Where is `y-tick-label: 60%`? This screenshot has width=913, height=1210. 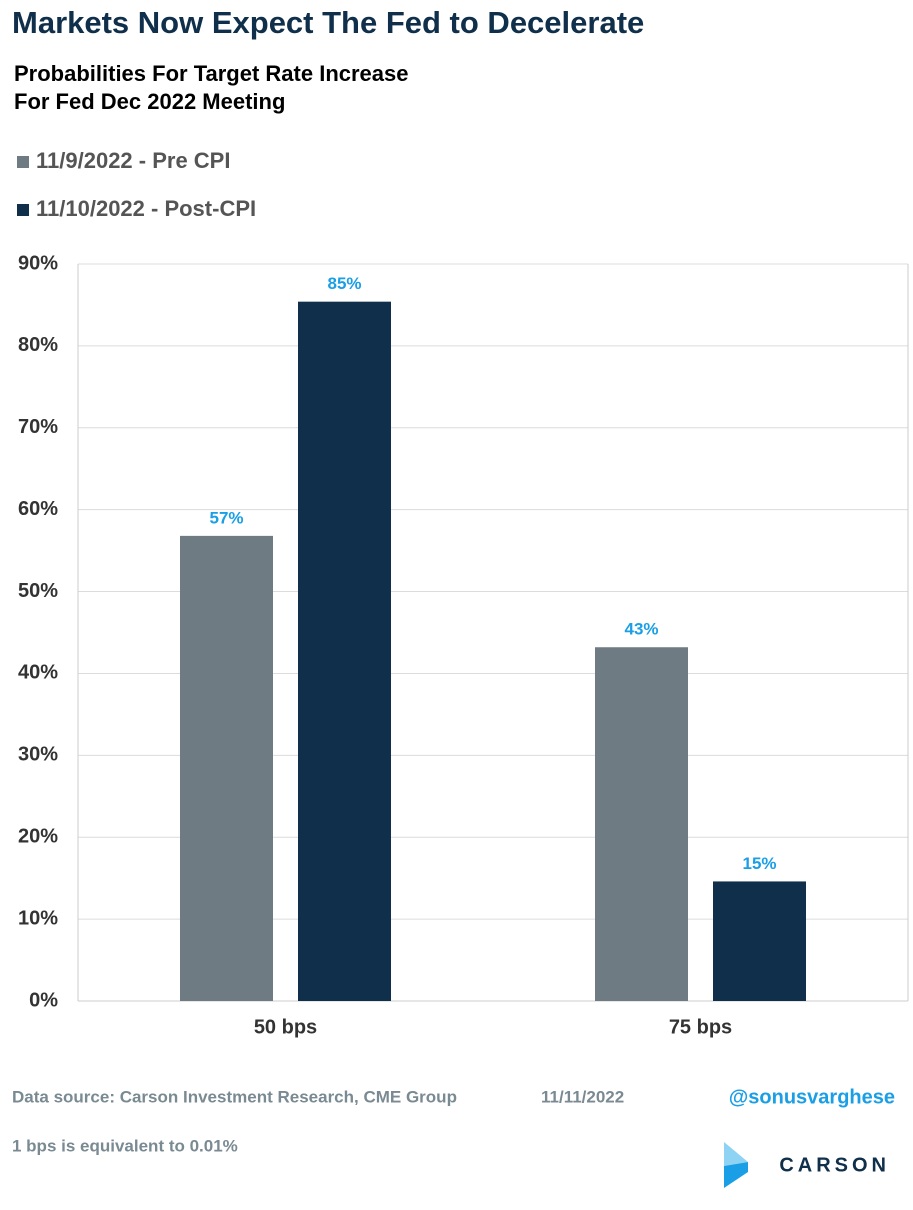 y-tick-label: 60% is located at coordinates (38, 509).